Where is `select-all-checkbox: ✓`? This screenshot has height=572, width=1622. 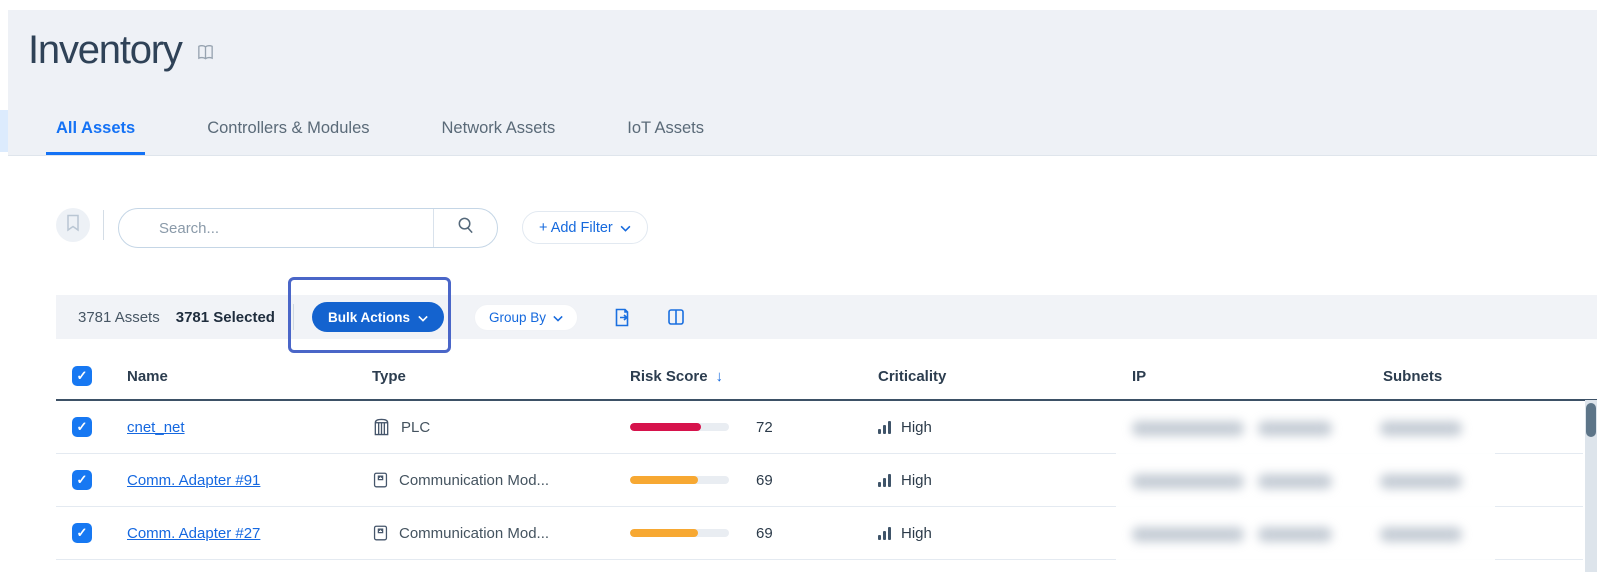 select-all-checkbox: ✓ is located at coordinates (82, 376).